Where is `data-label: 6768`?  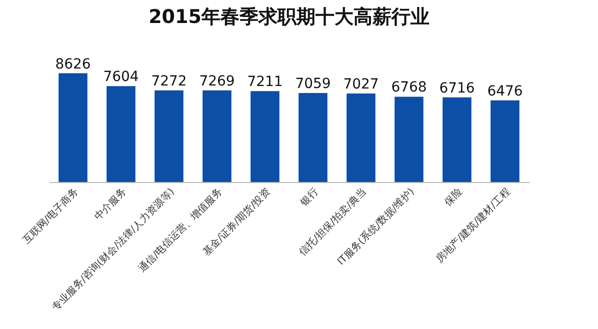 data-label: 6768 is located at coordinates (409, 88).